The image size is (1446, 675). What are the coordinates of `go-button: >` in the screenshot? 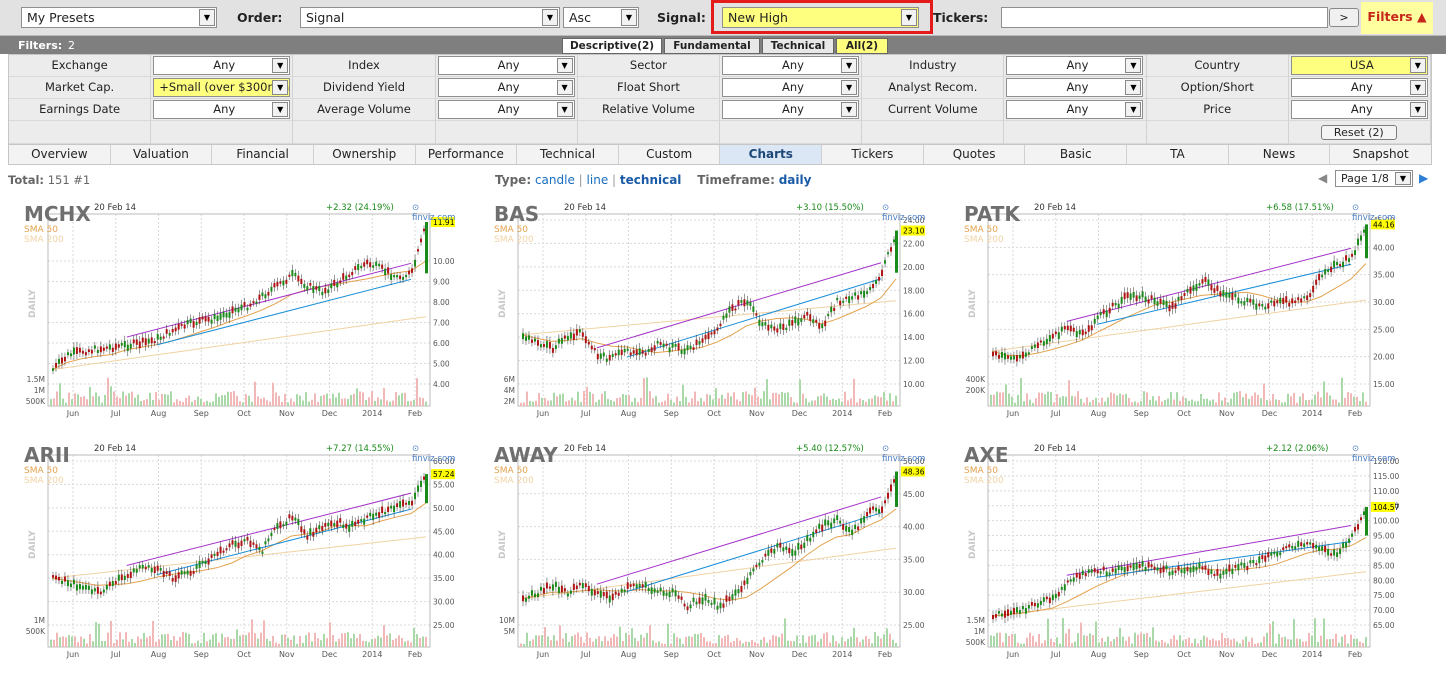 It's located at (1344, 17).